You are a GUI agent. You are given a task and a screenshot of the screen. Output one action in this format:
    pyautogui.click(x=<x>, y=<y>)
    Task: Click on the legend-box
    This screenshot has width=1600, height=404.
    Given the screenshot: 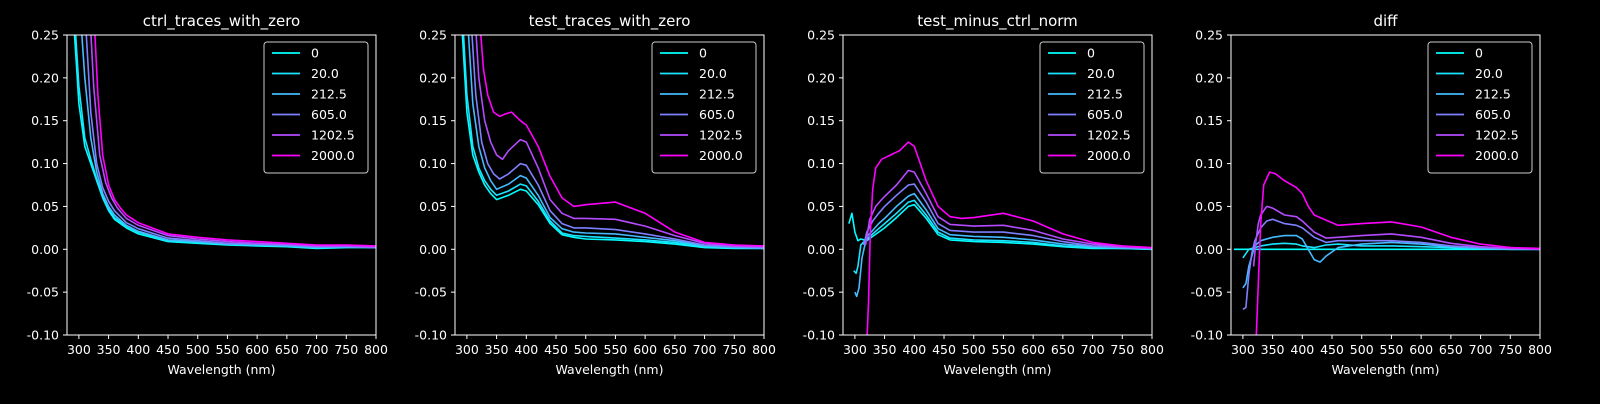 What is the action you would take?
    pyautogui.click(x=316, y=107)
    